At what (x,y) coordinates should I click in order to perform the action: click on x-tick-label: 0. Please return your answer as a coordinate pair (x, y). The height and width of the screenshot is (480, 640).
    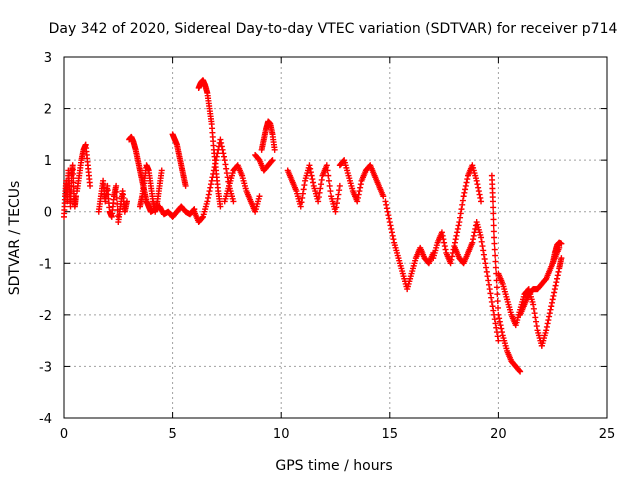
    Looking at the image, I should click on (64, 434).